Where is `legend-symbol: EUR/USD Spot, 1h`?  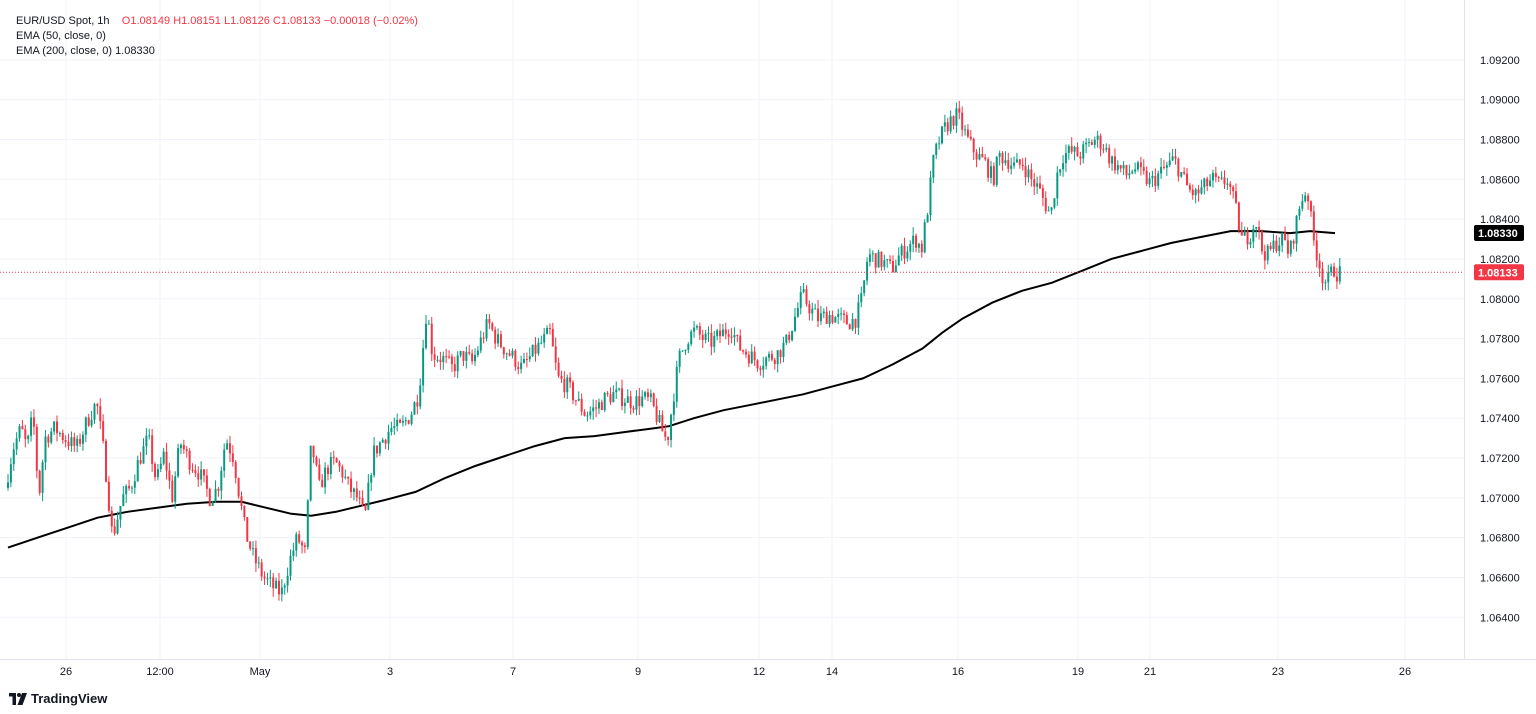
legend-symbol: EUR/USD Spot, 1h is located at coordinates (63, 21).